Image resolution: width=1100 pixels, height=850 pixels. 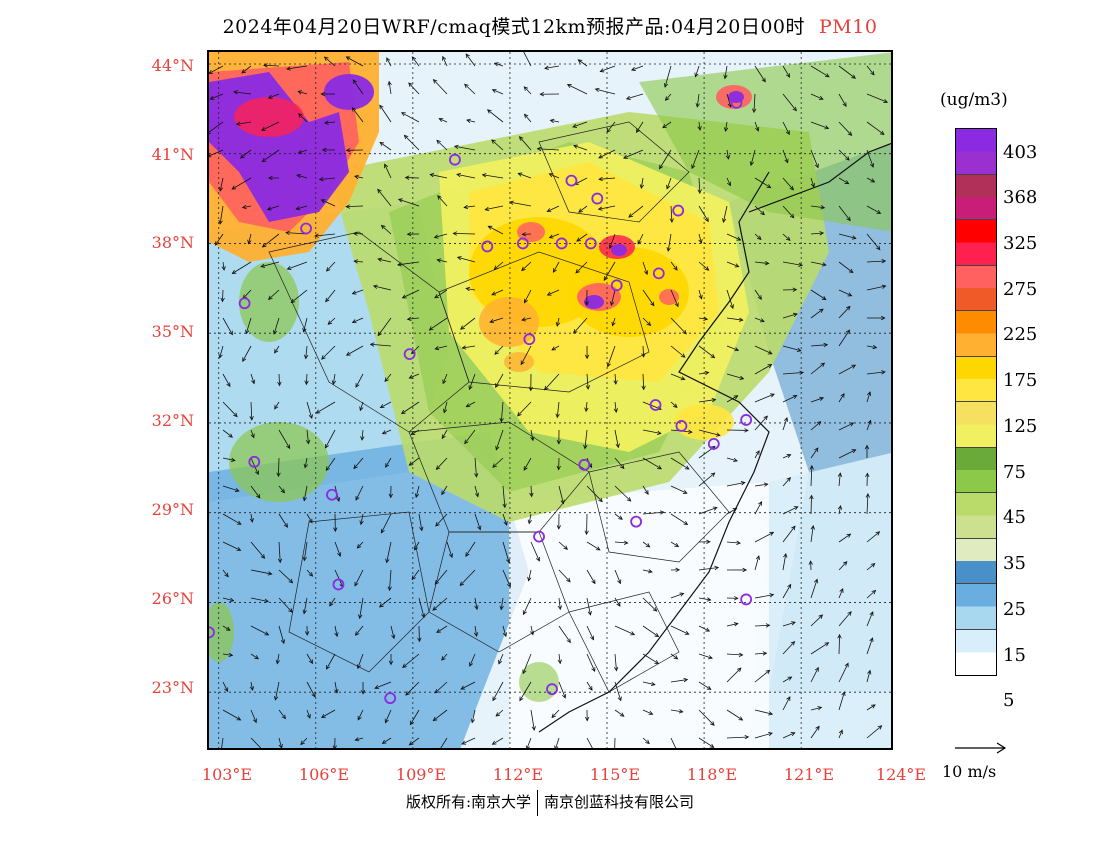 I want to click on moderate-pm-region, so click(x=221, y=632).